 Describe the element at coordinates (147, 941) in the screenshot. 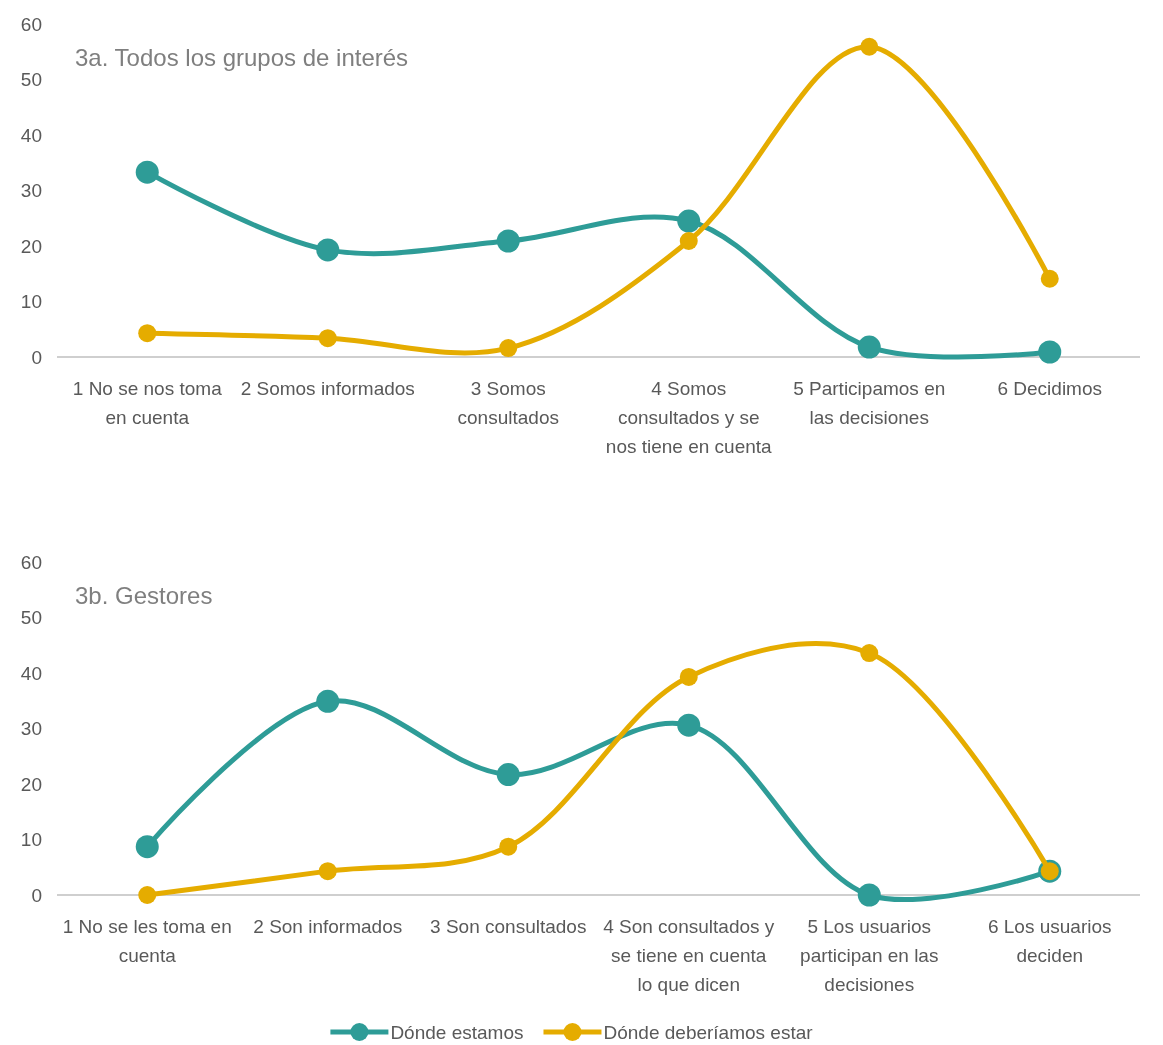

I see `x-tick-label: 1 No se les toma en cuenta` at that location.